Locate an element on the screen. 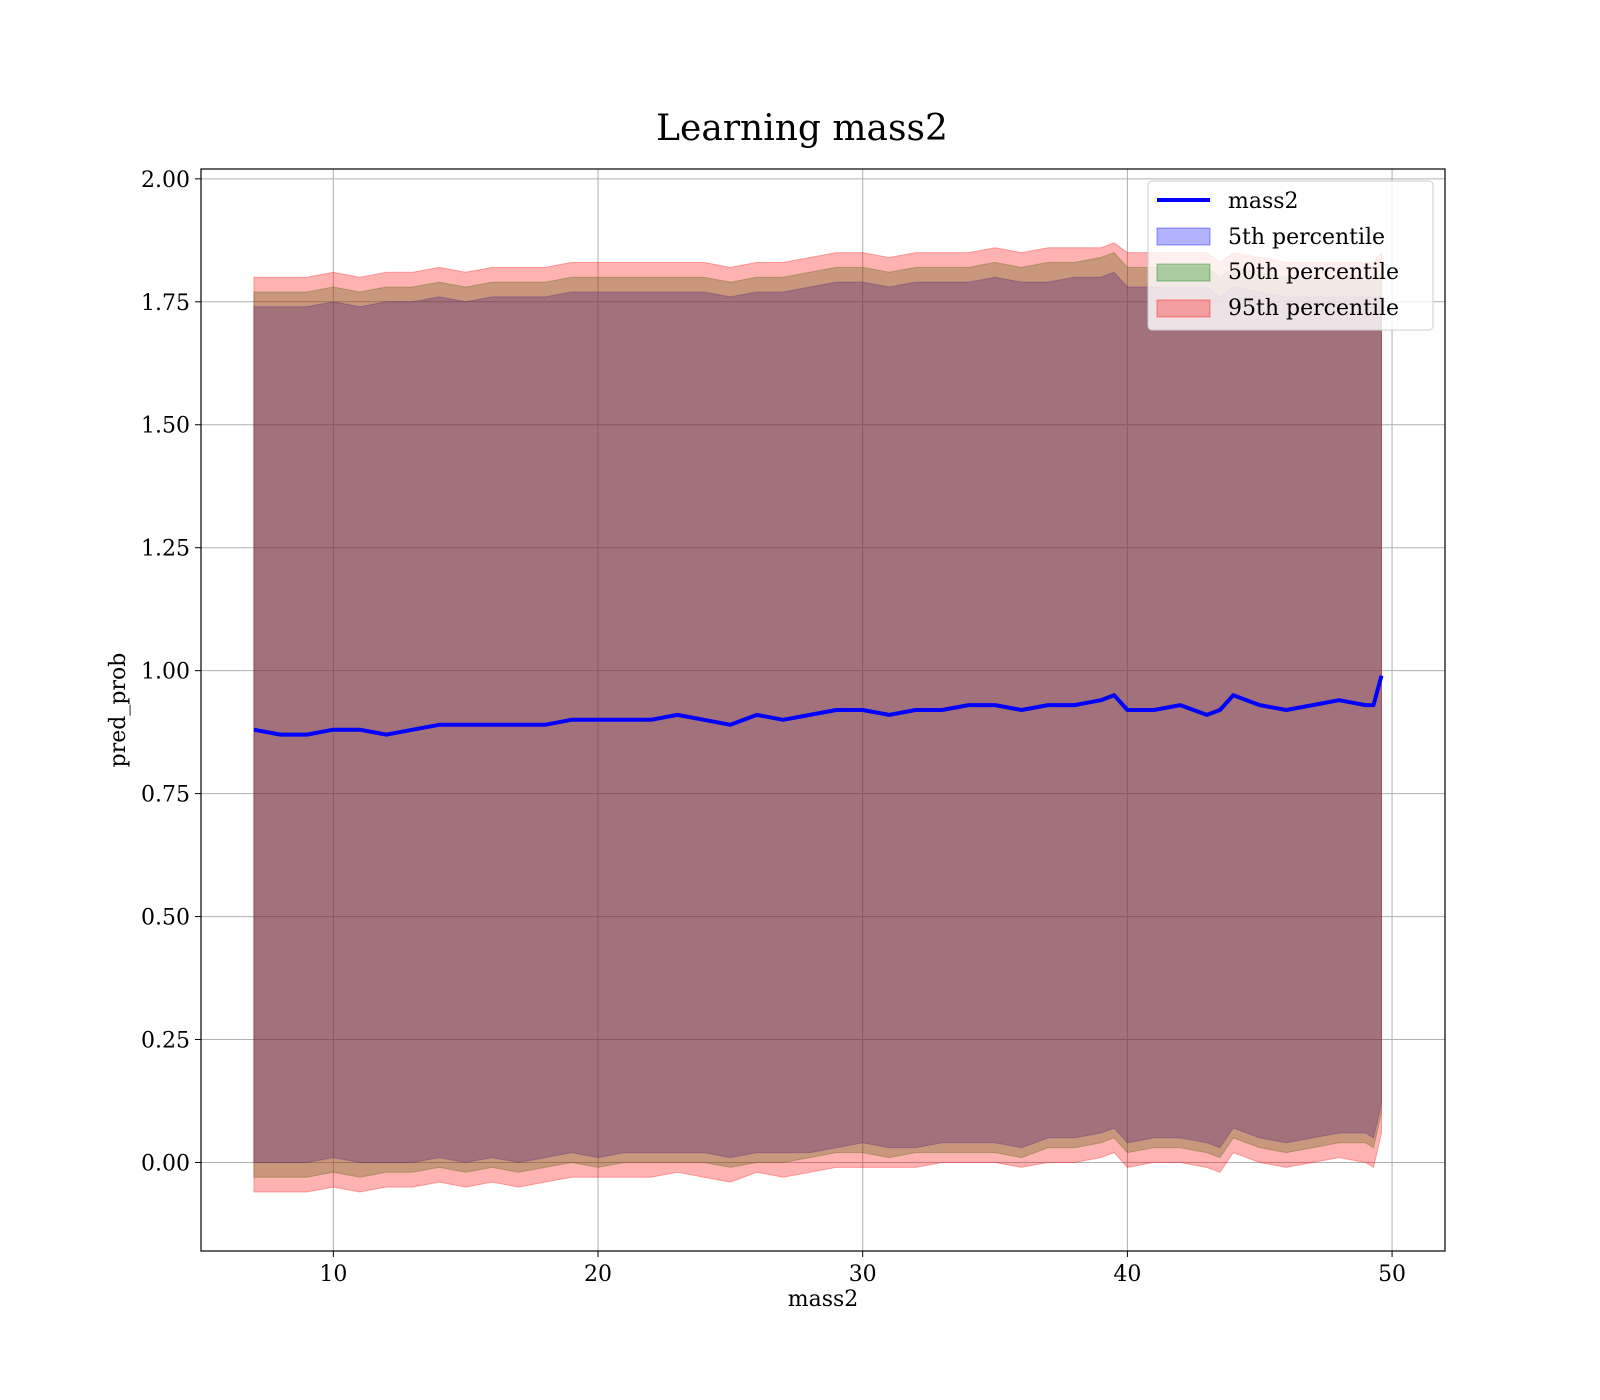 The height and width of the screenshot is (1400, 1600). y-axis-ticks: 0.00 0.25 0.50 0.75 1.00 1.25 1.50 1.75 2.00 is located at coordinates (171, 672).